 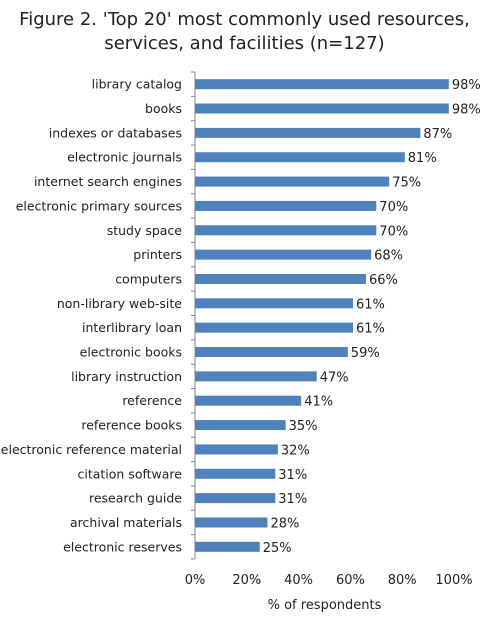 What do you see at coordinates (295, 450) in the screenshot?
I see `data-label: 32%` at bounding box center [295, 450].